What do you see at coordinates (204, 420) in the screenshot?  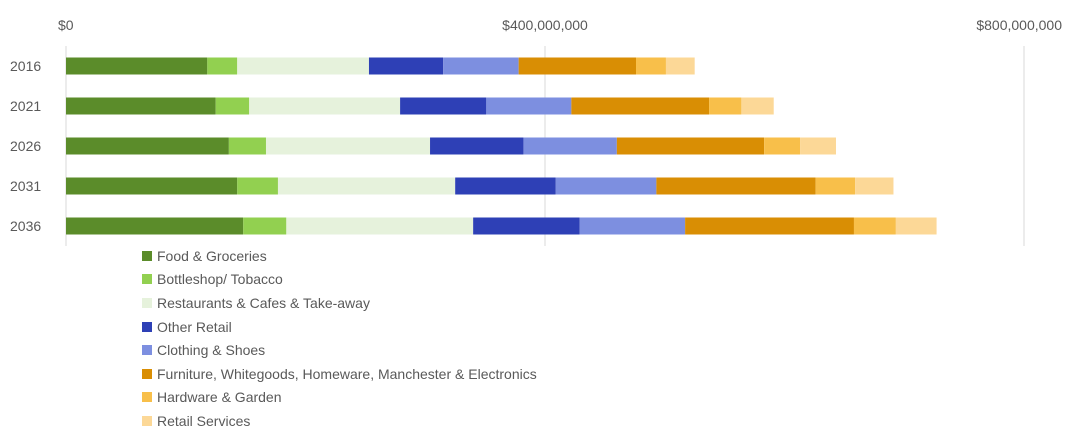 I see `legend-label: Retail Services` at bounding box center [204, 420].